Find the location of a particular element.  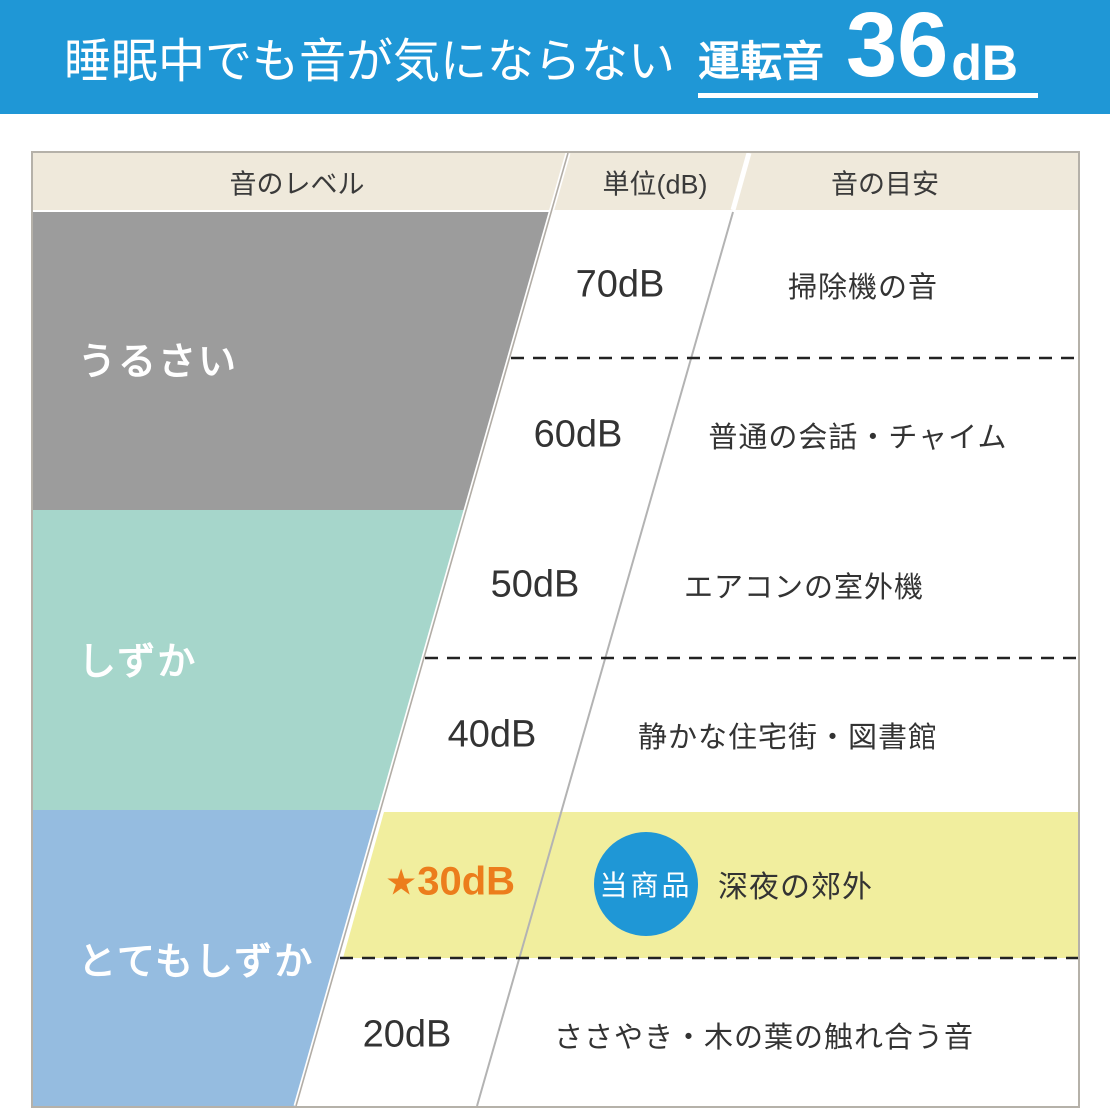

reference-library: 静かな住宅街・図書館 is located at coordinates (788, 738).